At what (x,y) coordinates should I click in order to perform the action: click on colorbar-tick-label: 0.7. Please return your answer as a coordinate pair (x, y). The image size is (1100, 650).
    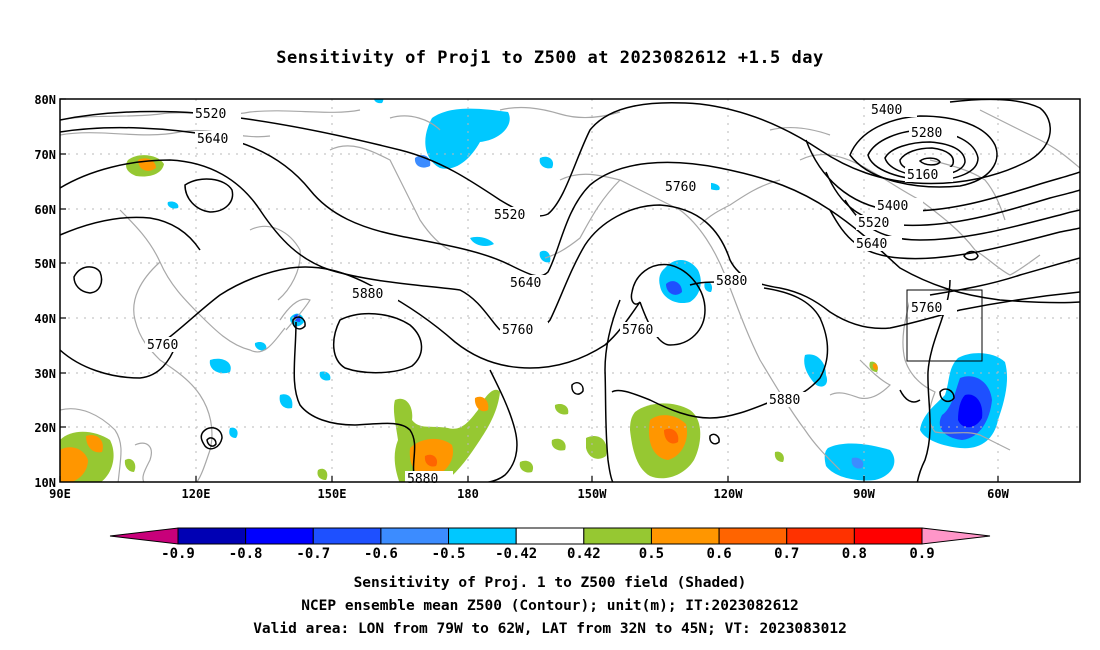
    Looking at the image, I should click on (786, 554).